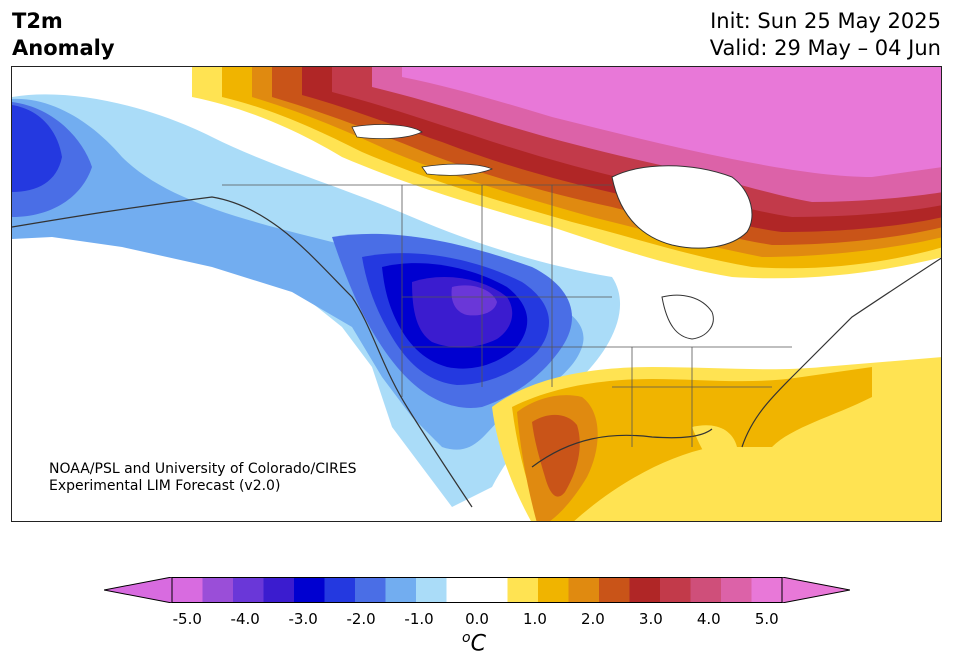 The width and height of the screenshot is (954, 671). What do you see at coordinates (138, 590) in the screenshot?
I see `colorbar-under-arrow` at bounding box center [138, 590].